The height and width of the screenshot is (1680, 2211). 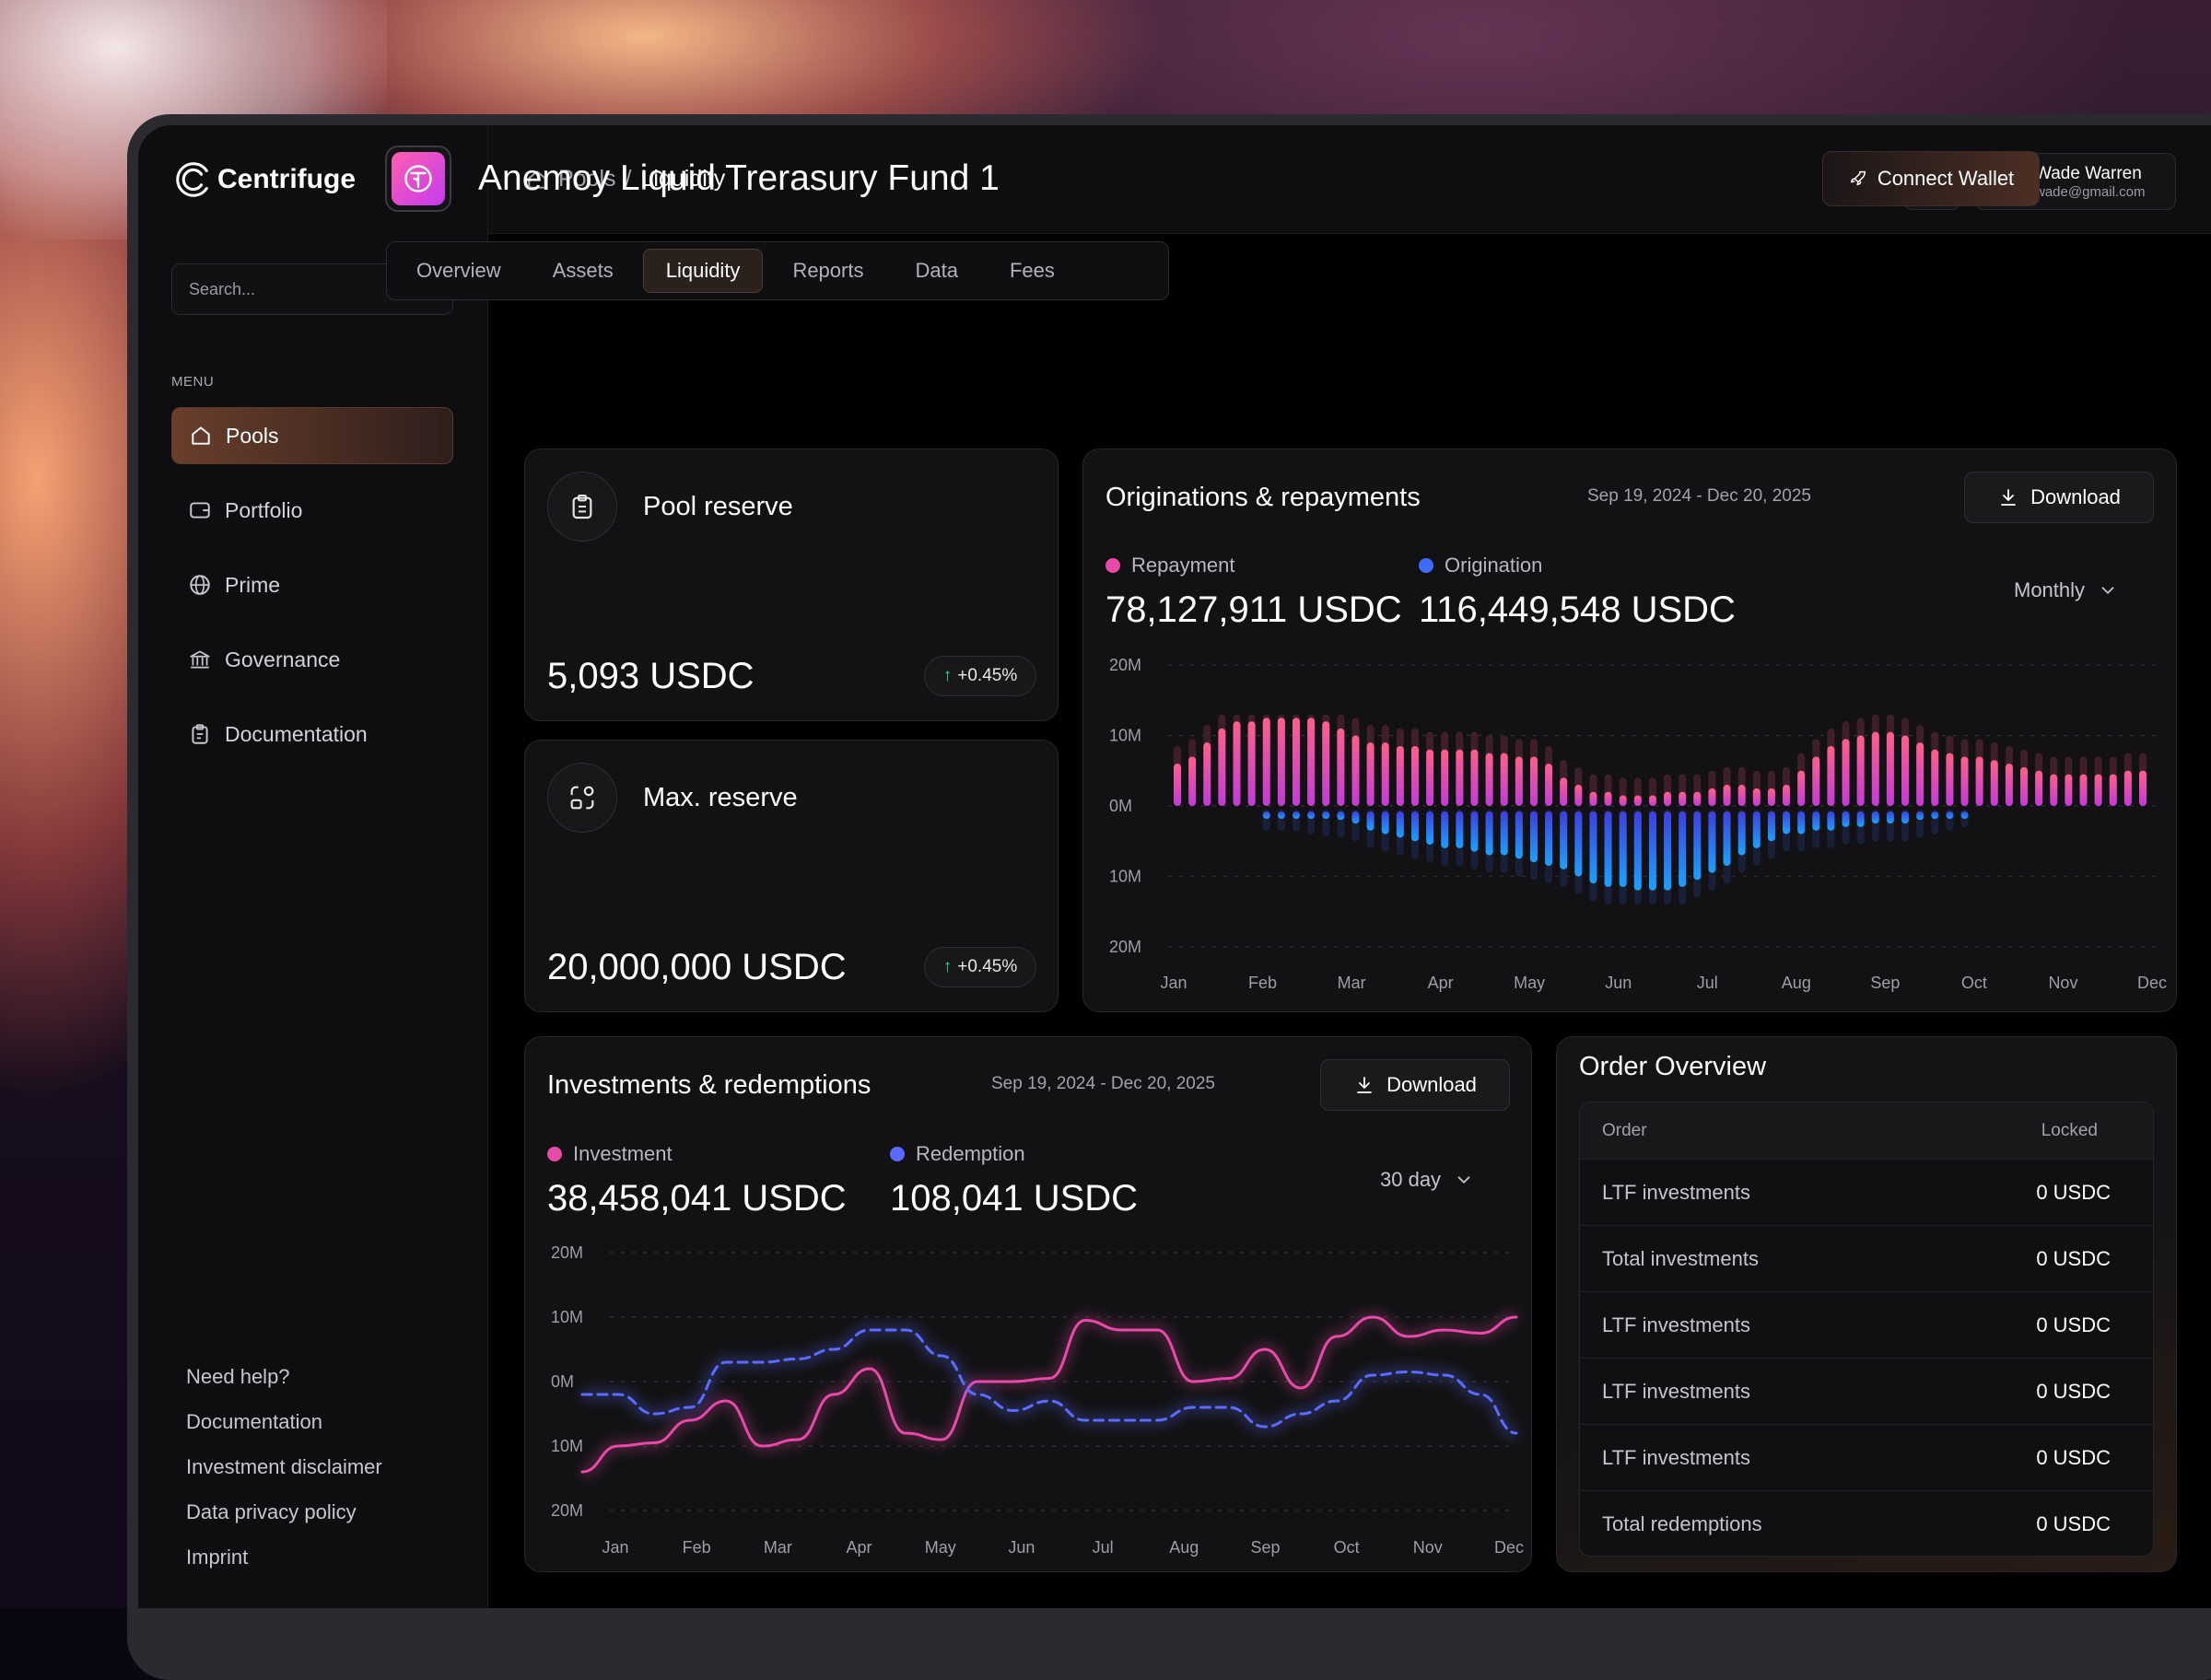 What do you see at coordinates (312, 435) in the screenshot?
I see `sidebar-item-pools: Pools` at bounding box center [312, 435].